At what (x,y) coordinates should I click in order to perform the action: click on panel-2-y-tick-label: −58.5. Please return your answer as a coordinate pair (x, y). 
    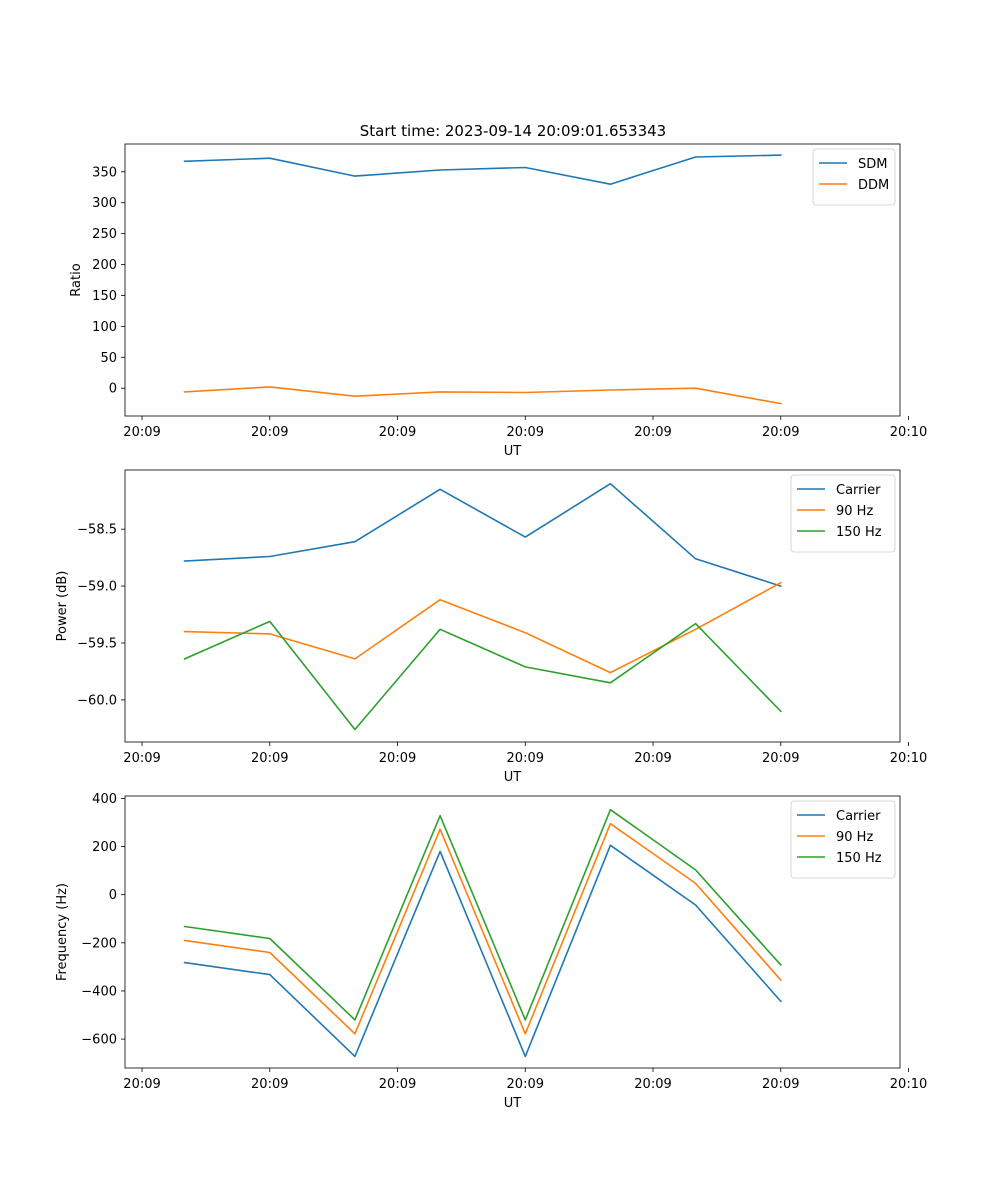
    Looking at the image, I should click on (97, 530).